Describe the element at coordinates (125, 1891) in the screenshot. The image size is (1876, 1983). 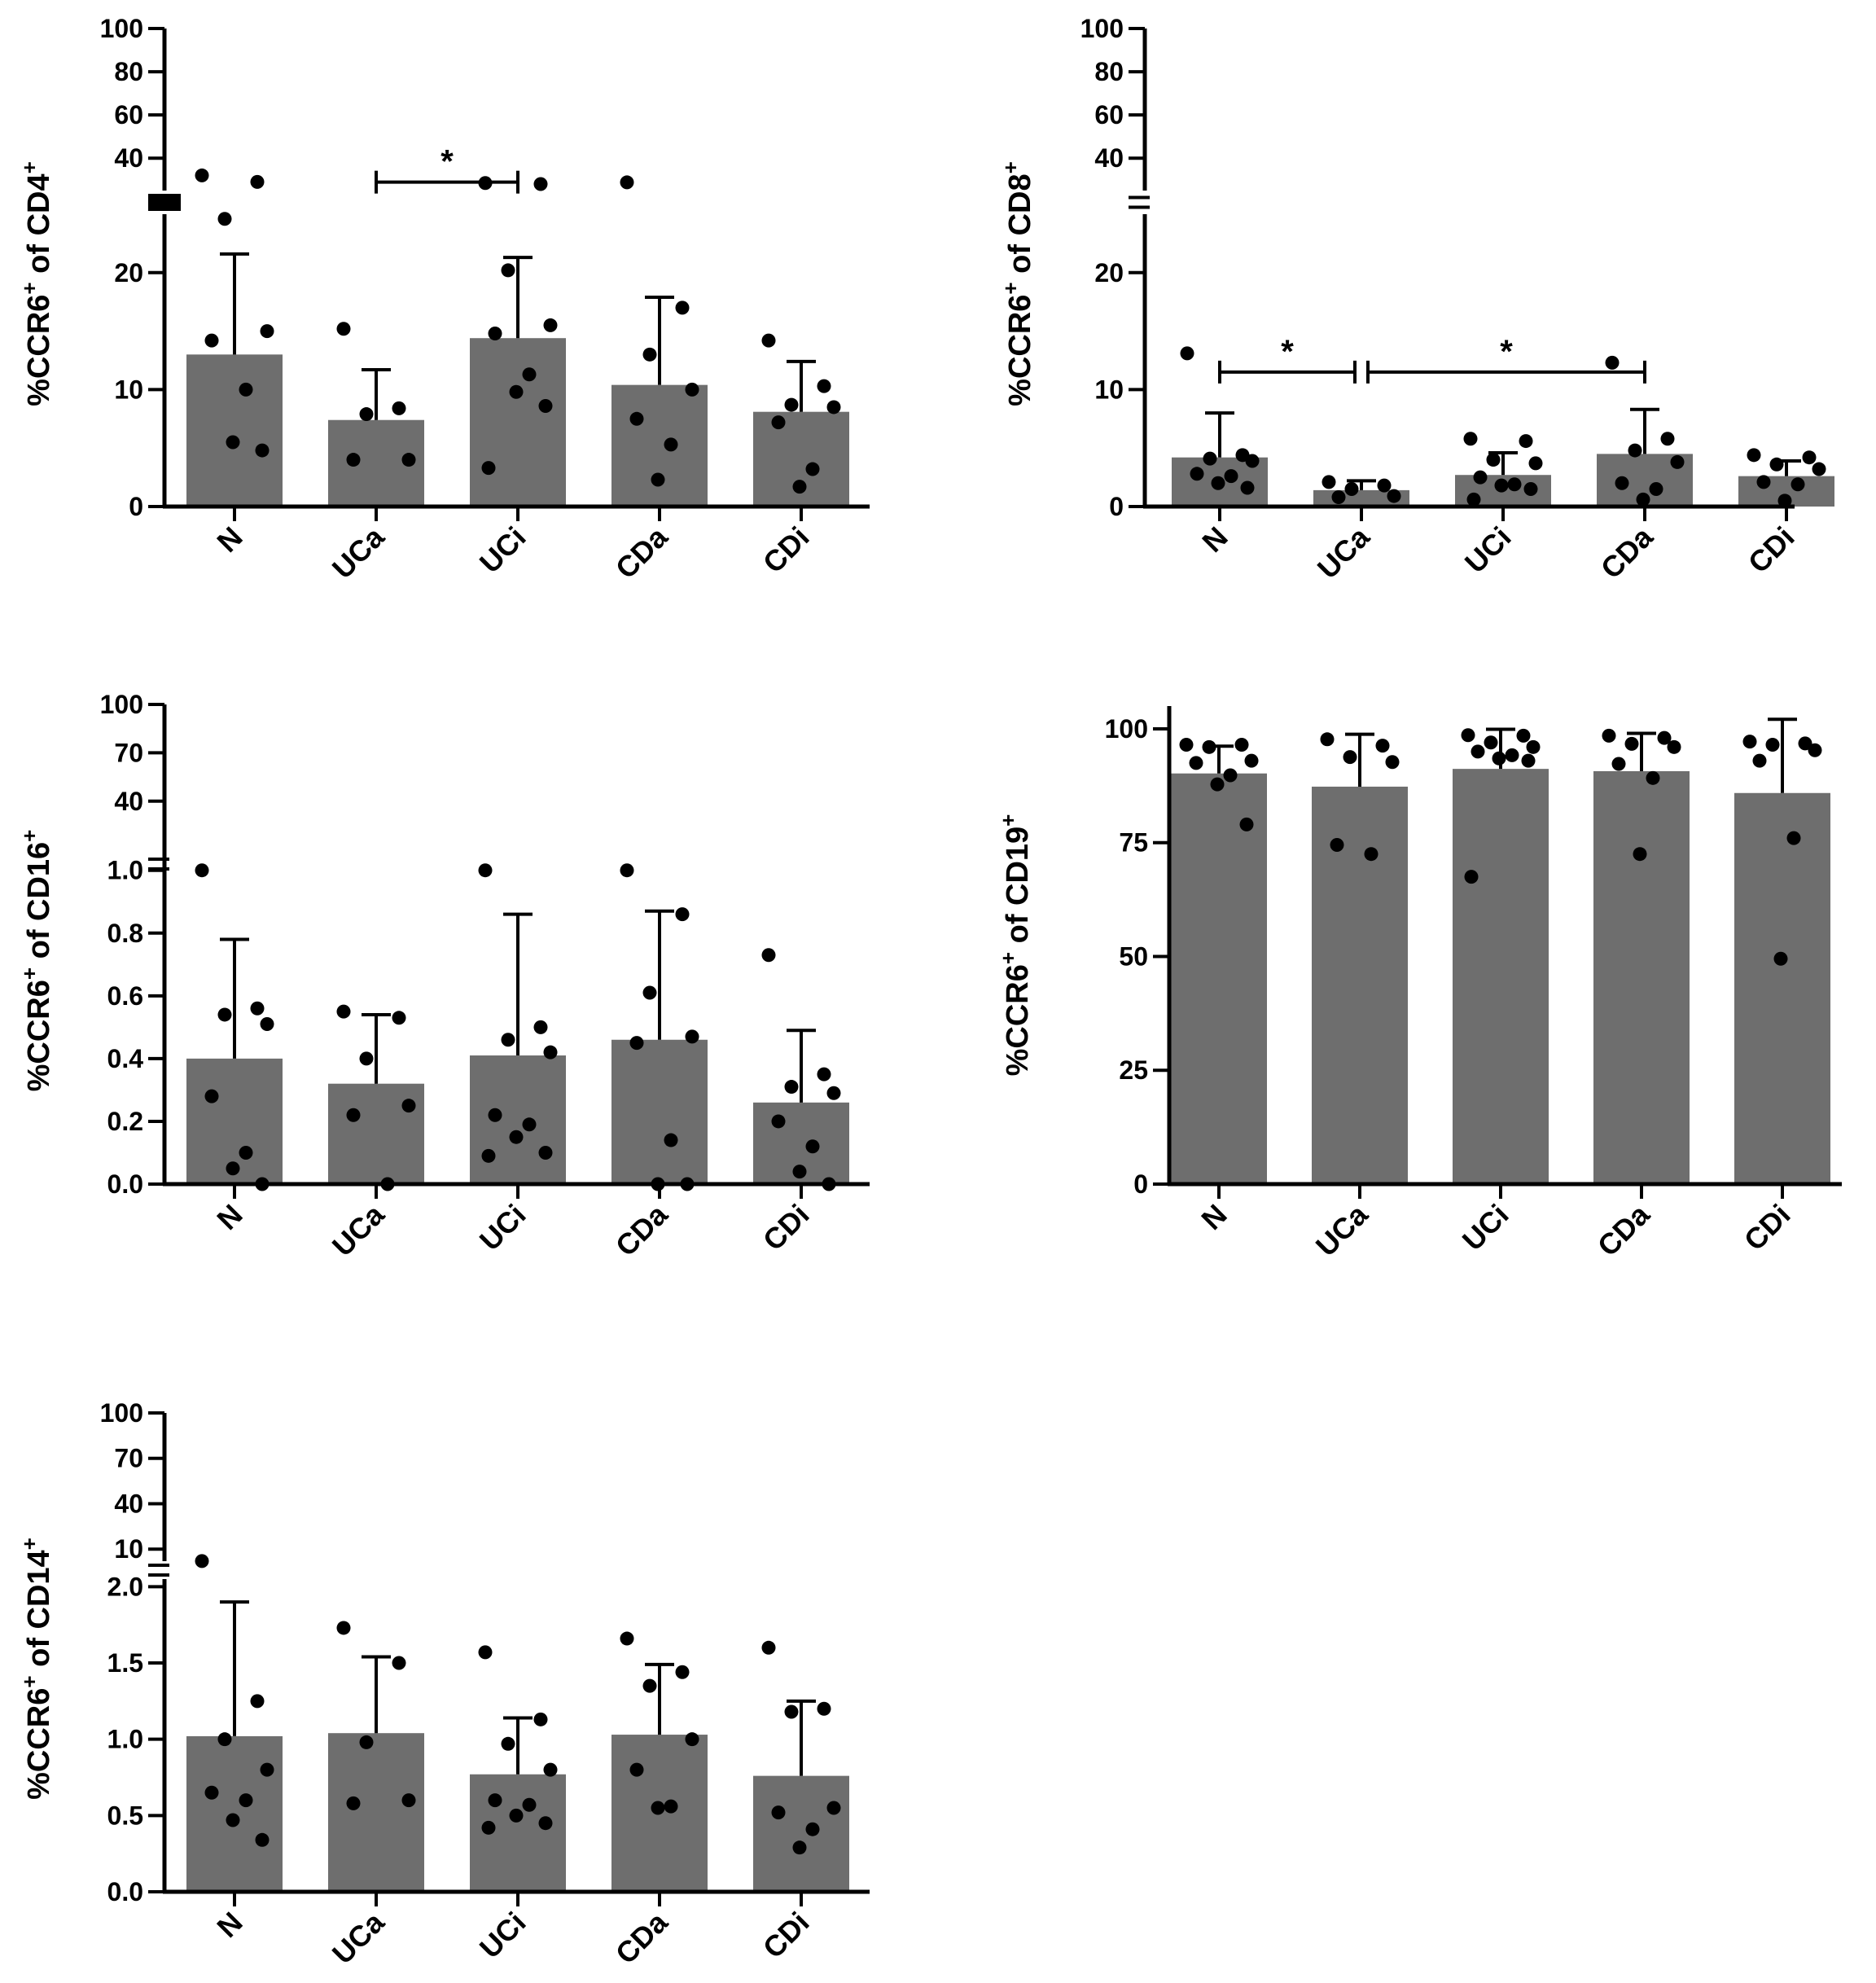
I see `y-tick-label: 0.0` at that location.